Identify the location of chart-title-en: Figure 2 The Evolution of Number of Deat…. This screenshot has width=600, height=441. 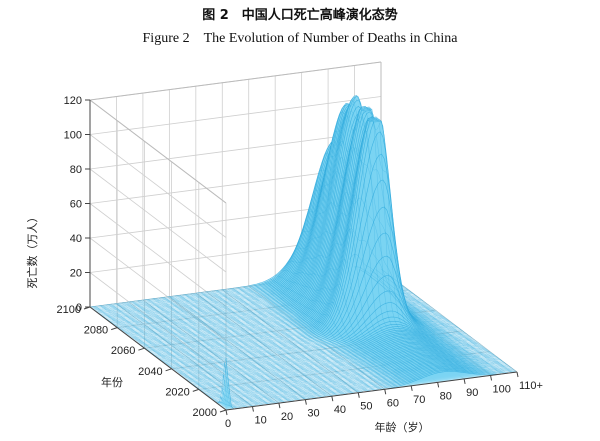
(300, 38).